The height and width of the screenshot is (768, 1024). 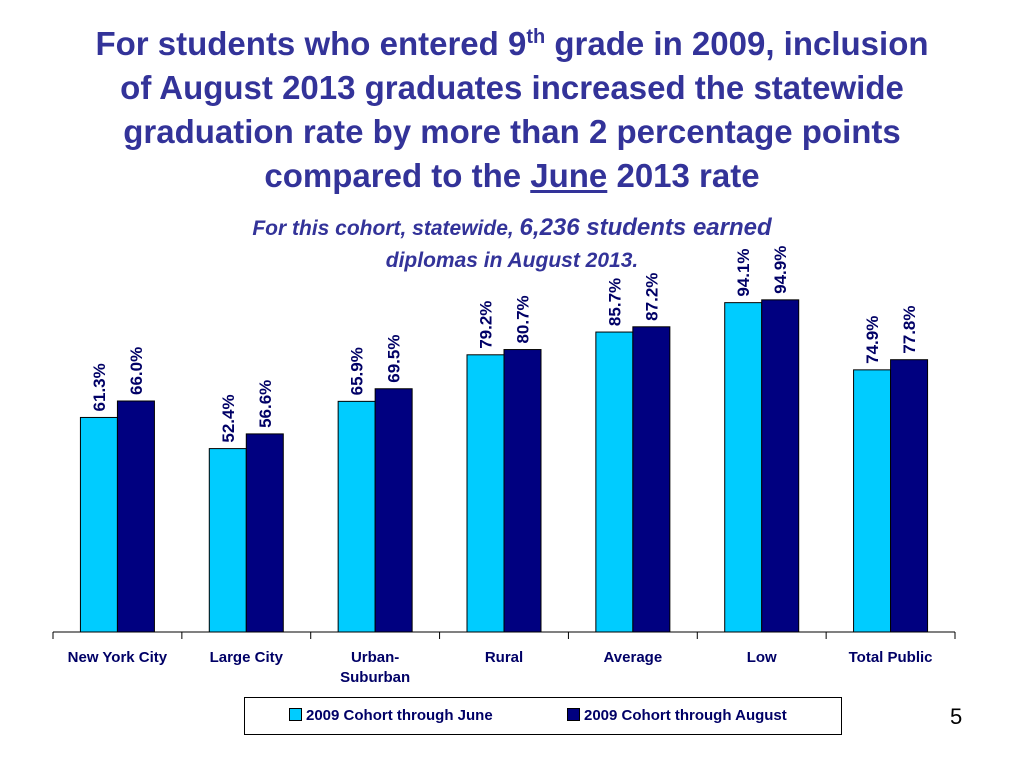 What do you see at coordinates (135, 516) in the screenshot?
I see `bar-august-new-york-city` at bounding box center [135, 516].